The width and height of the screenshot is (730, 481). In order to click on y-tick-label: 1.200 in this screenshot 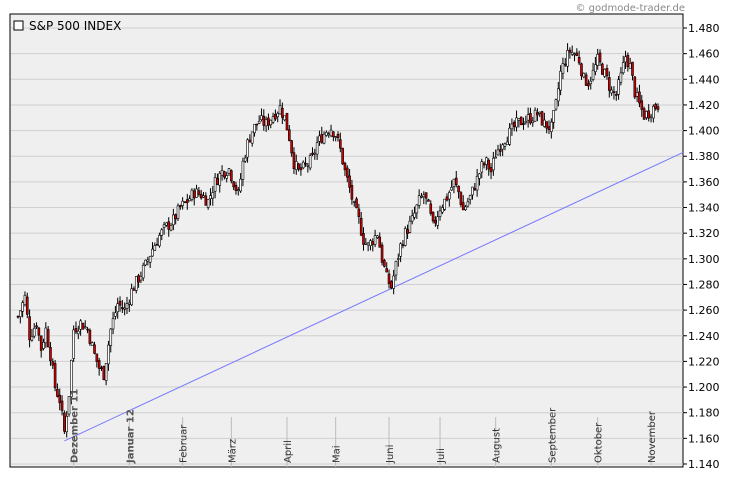, I will do `click(704, 387)`.